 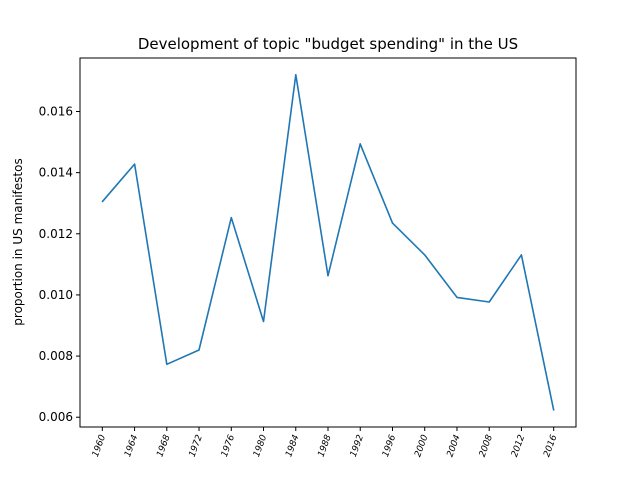 What do you see at coordinates (56, 417) in the screenshot?
I see `y-tick-label: 0.006` at bounding box center [56, 417].